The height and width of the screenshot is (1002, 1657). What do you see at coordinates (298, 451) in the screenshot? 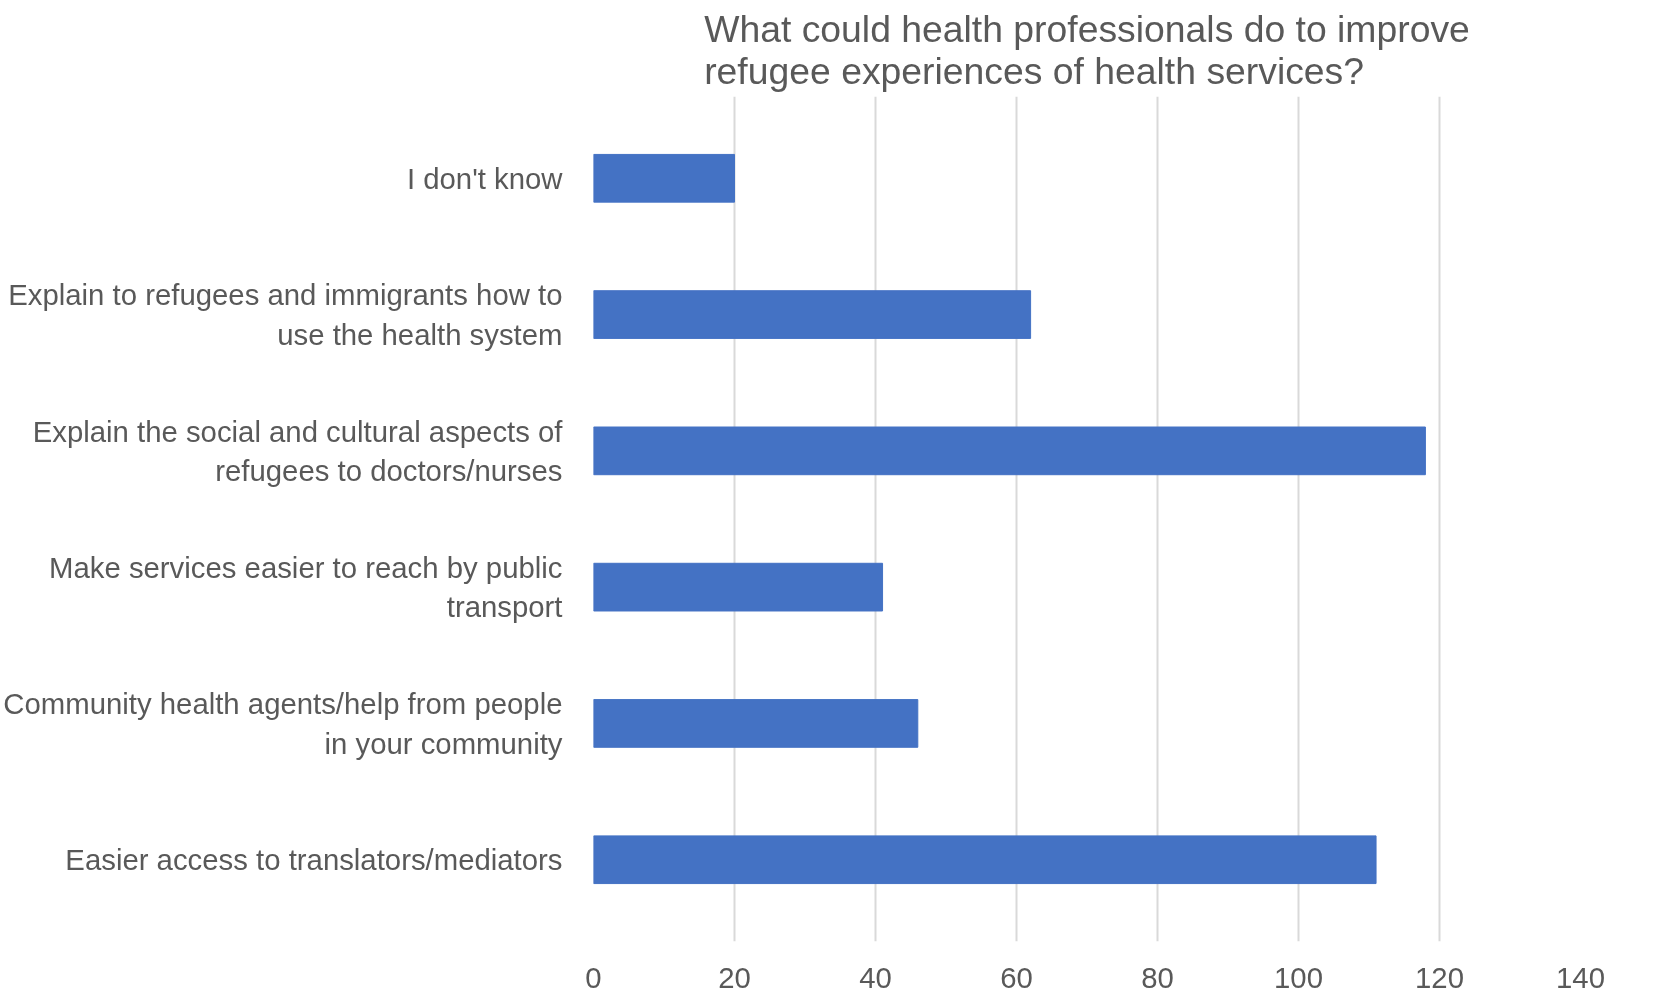
I see `y-tick-label: Explain the social and cultural aspects of refugees to doctors/nurses` at bounding box center [298, 451].